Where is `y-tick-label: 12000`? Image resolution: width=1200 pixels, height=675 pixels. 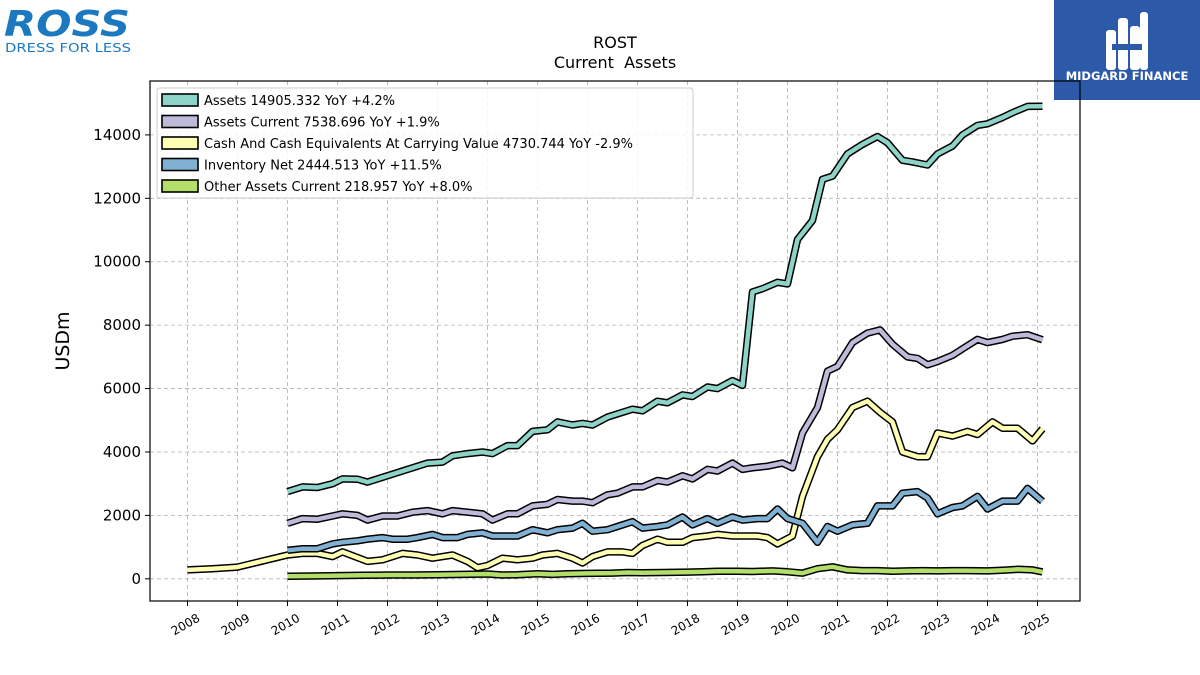
y-tick-label: 12000 is located at coordinates (117, 198).